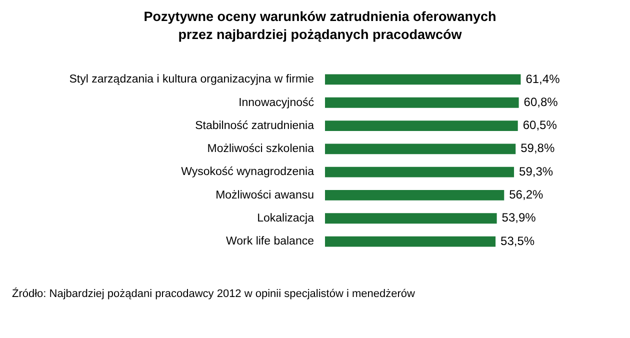 The width and height of the screenshot is (630, 338). What do you see at coordinates (286, 218) in the screenshot?
I see `y-tick-label: Lokalizacja` at bounding box center [286, 218].